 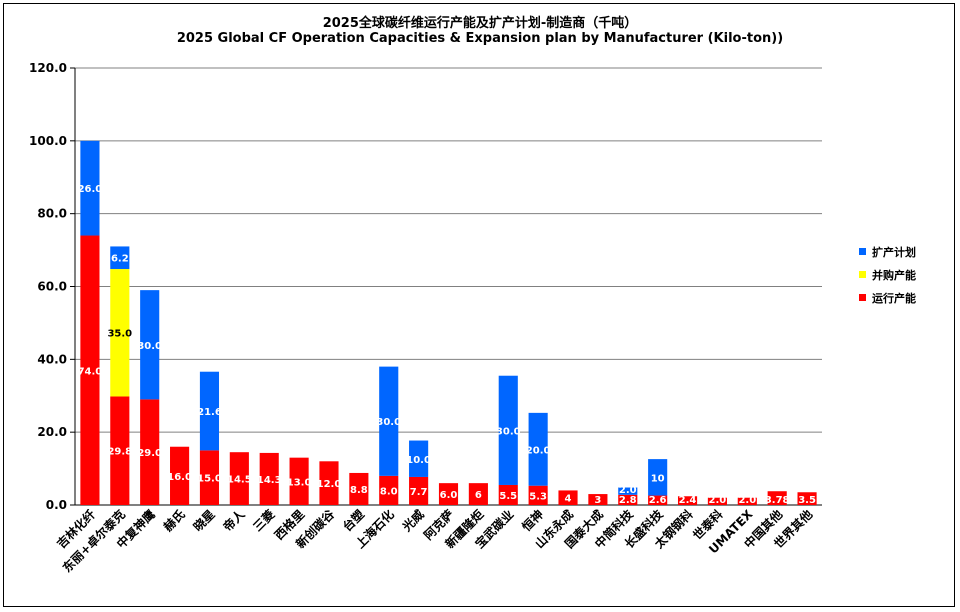 I want to click on x-tick-label: 帝人, so click(x=234, y=520).